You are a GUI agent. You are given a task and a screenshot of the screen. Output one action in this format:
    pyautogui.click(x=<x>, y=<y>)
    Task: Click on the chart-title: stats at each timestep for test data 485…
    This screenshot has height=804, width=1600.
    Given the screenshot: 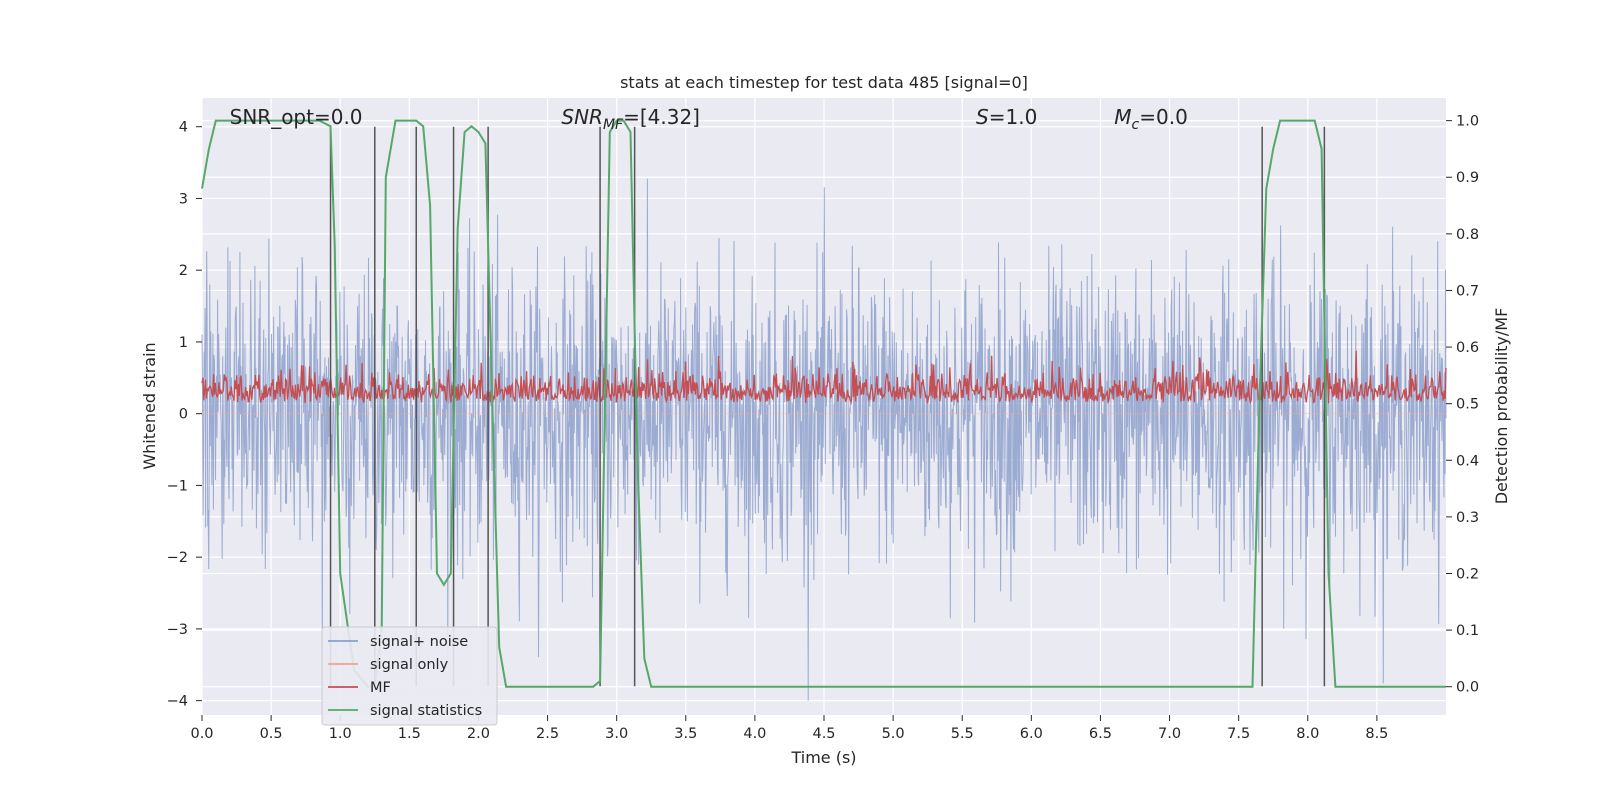 What is the action you would take?
    pyautogui.click(x=824, y=82)
    